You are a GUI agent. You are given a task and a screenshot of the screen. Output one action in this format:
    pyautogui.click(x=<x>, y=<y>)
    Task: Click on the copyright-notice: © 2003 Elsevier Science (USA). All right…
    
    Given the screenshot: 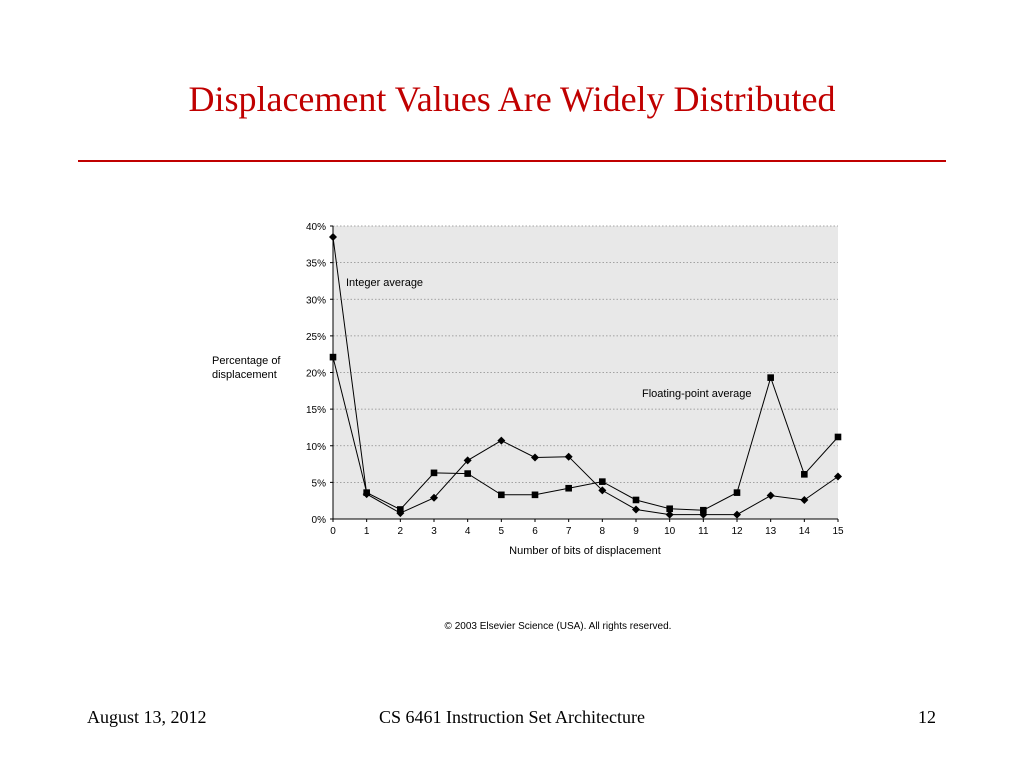 What is the action you would take?
    pyautogui.click(x=558, y=626)
    